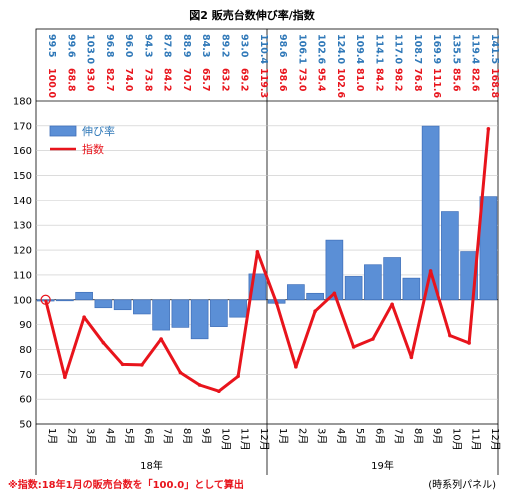  What do you see at coordinates (455, 80) in the screenshot?
I see `index-value-label: 85.6` at bounding box center [455, 80].